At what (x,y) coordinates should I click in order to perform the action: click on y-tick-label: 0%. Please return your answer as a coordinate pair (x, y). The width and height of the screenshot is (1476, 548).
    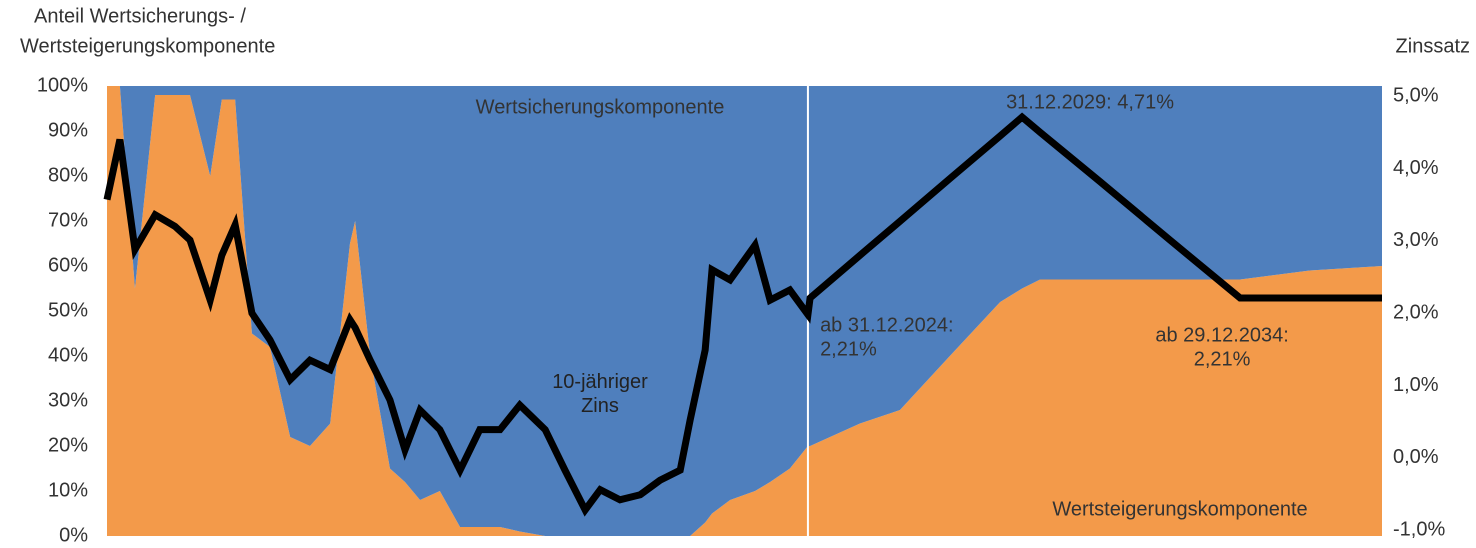
    Looking at the image, I should click on (73, 535).